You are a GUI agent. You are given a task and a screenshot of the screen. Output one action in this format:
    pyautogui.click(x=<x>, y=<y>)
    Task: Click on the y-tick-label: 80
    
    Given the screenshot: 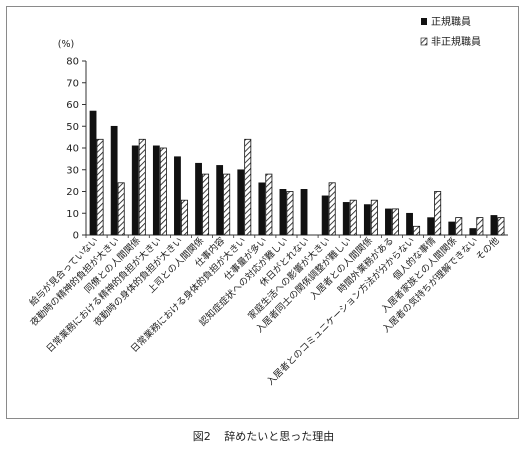 What is the action you would take?
    pyautogui.click(x=72, y=62)
    